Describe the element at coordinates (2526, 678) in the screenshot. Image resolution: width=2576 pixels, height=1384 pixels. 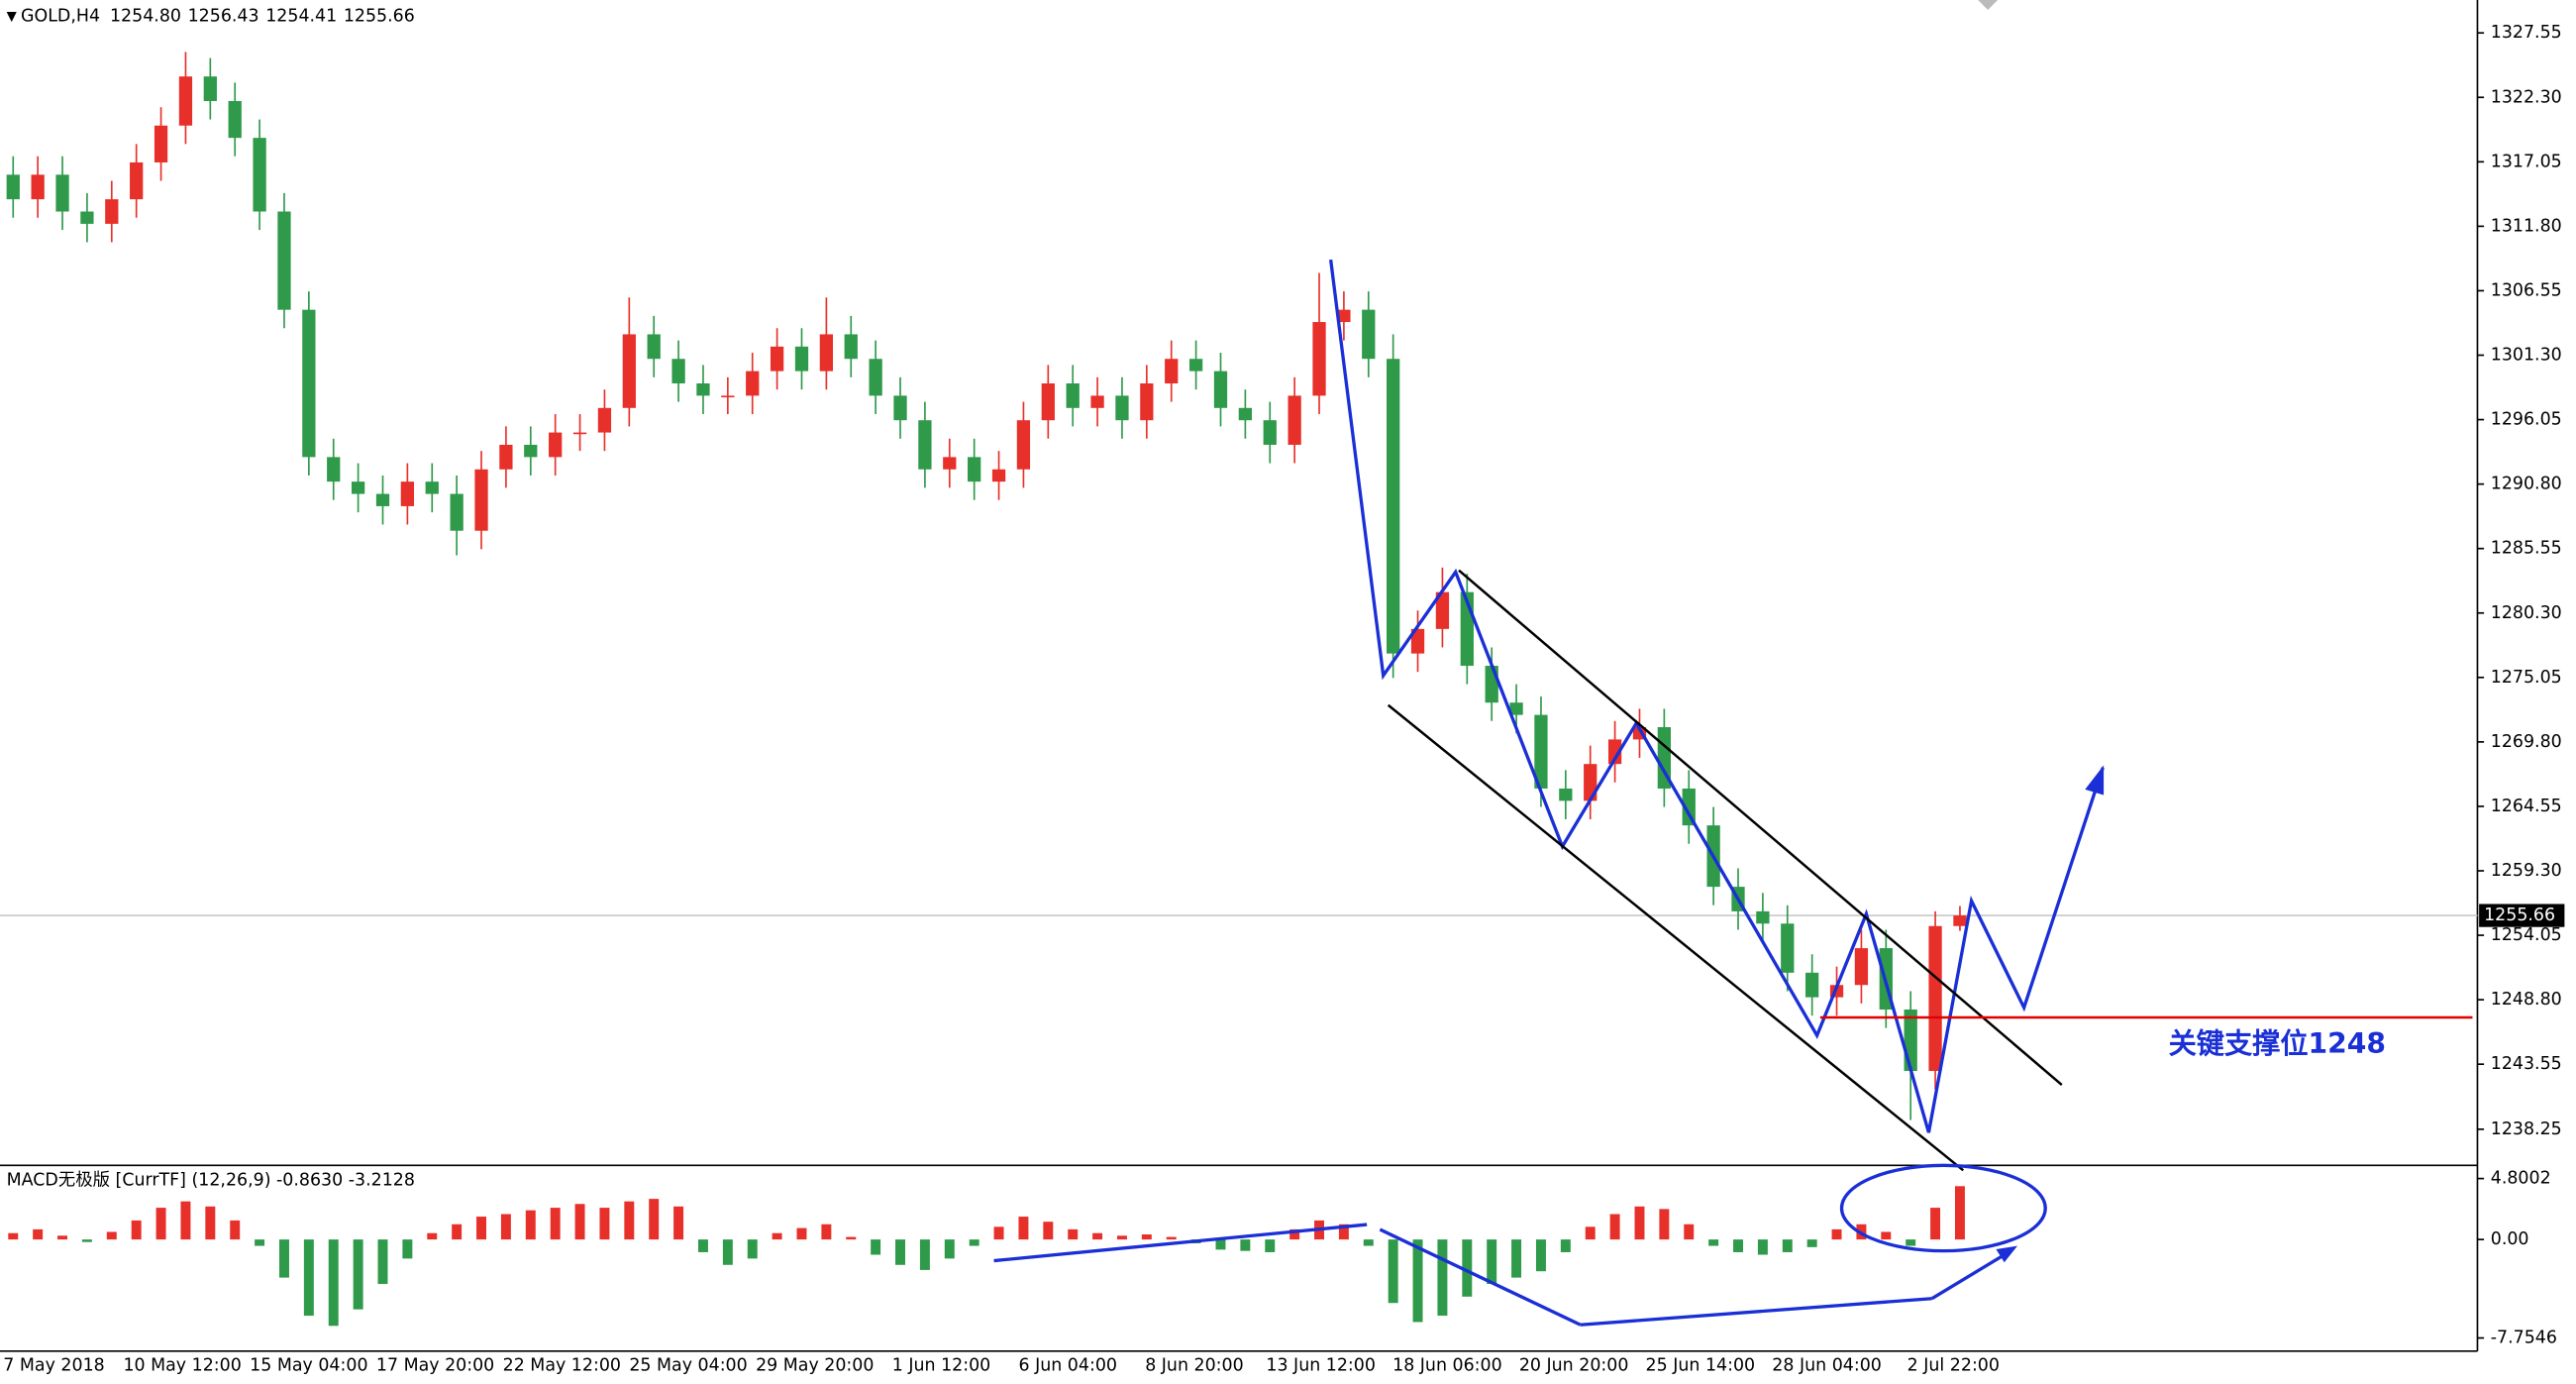
I see `y-tick-label: 1275.05` at that location.